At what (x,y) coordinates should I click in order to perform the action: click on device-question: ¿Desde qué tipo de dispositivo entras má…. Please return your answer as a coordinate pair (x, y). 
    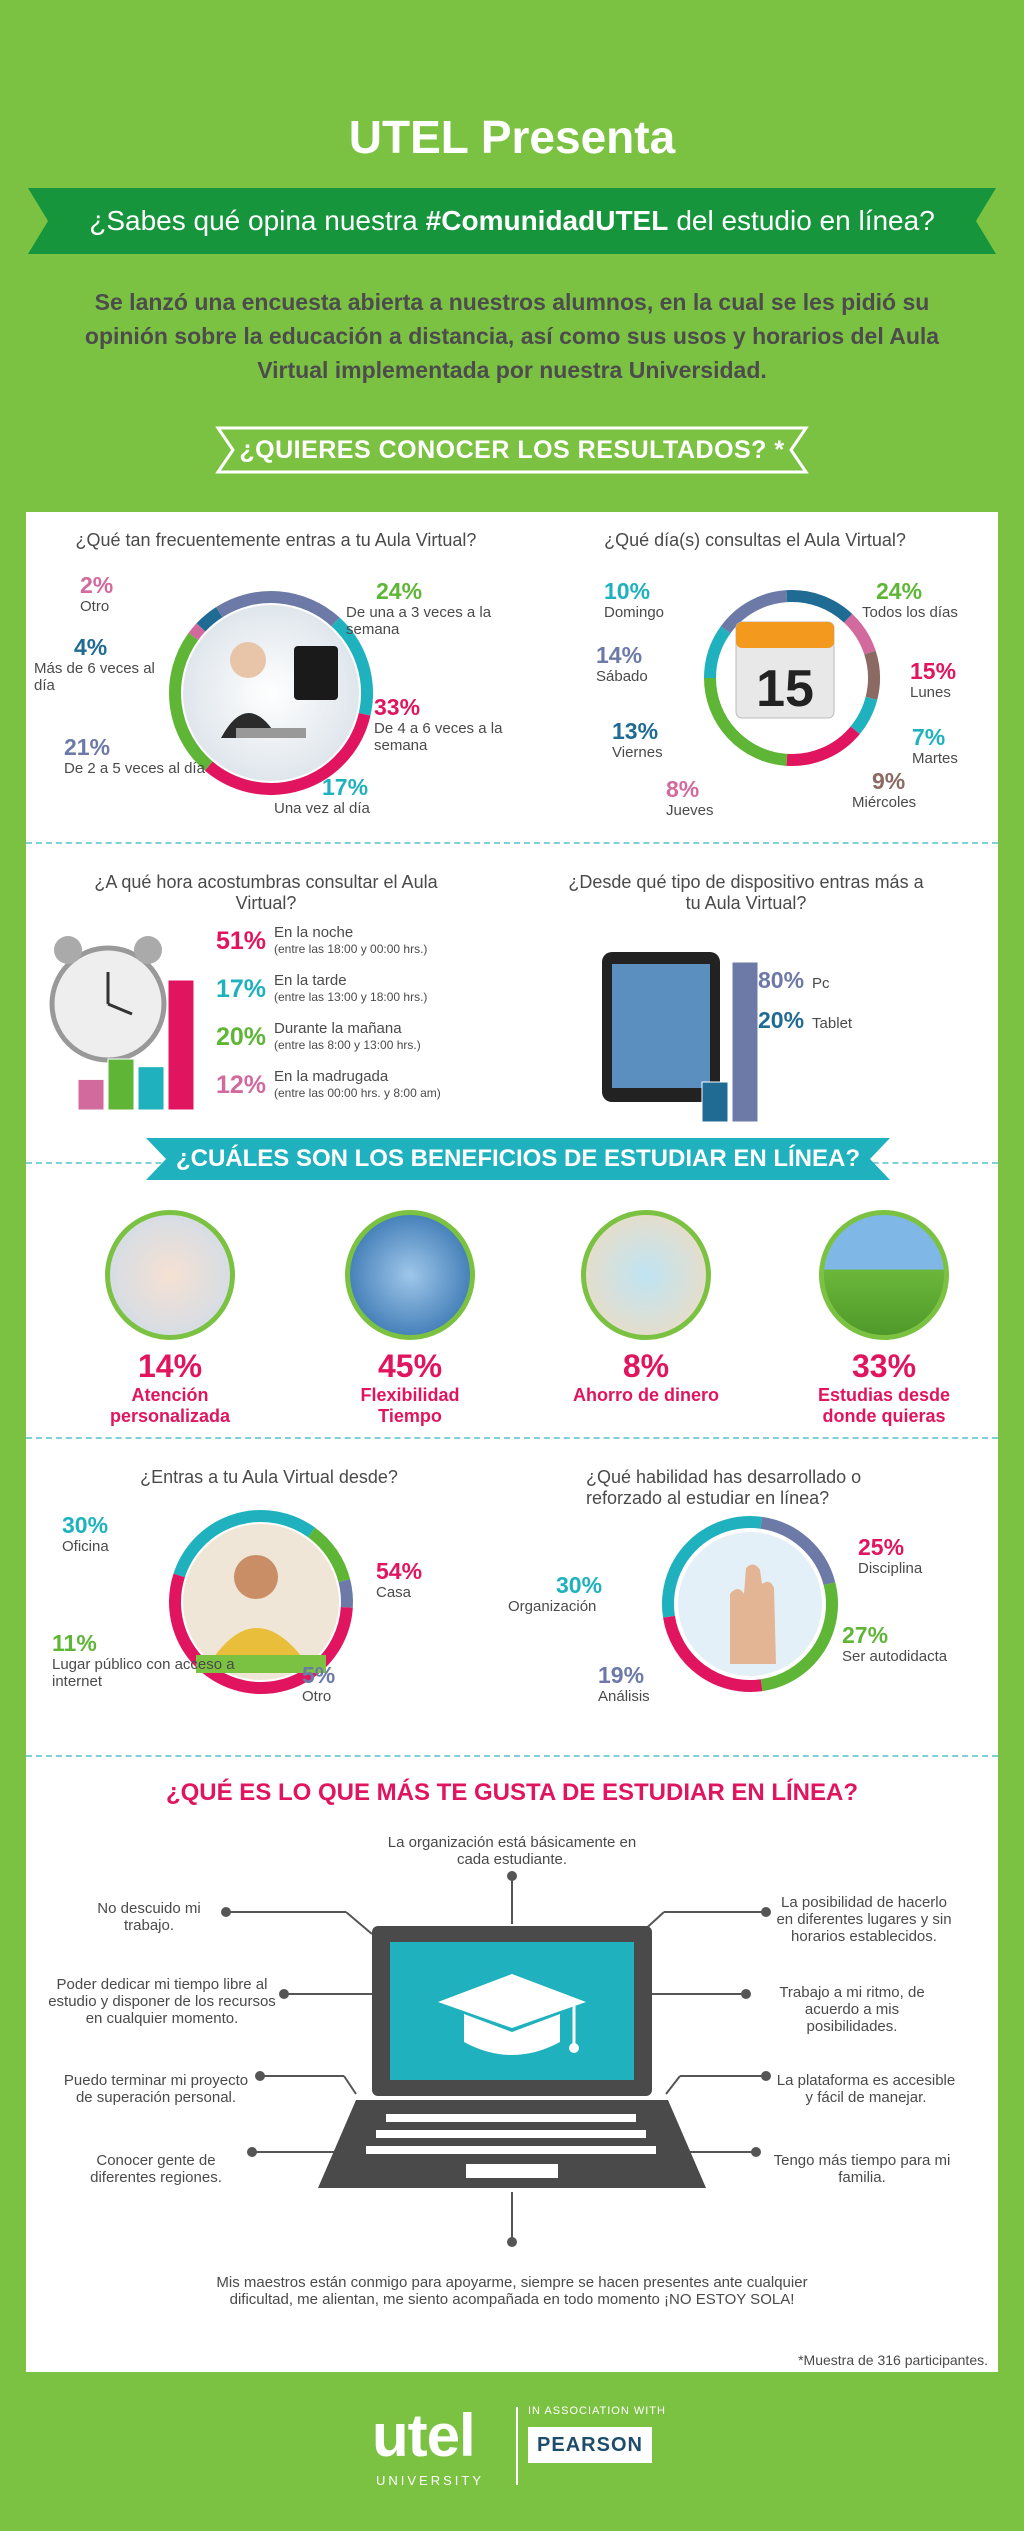
    Looking at the image, I should click on (746, 892).